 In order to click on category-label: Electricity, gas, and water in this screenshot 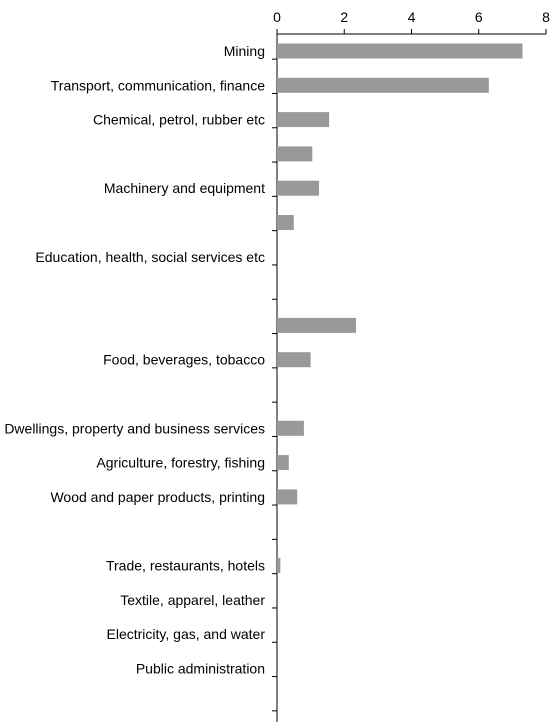, I will do `click(186, 634)`.